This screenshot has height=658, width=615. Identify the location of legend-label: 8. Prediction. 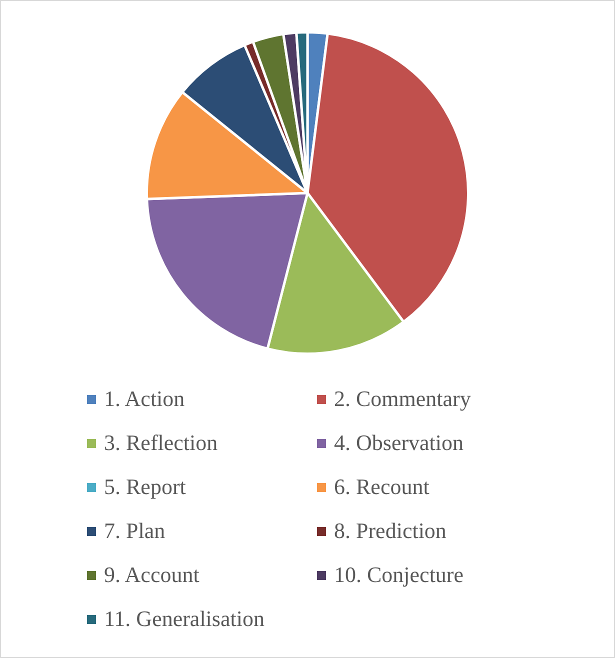
(390, 531).